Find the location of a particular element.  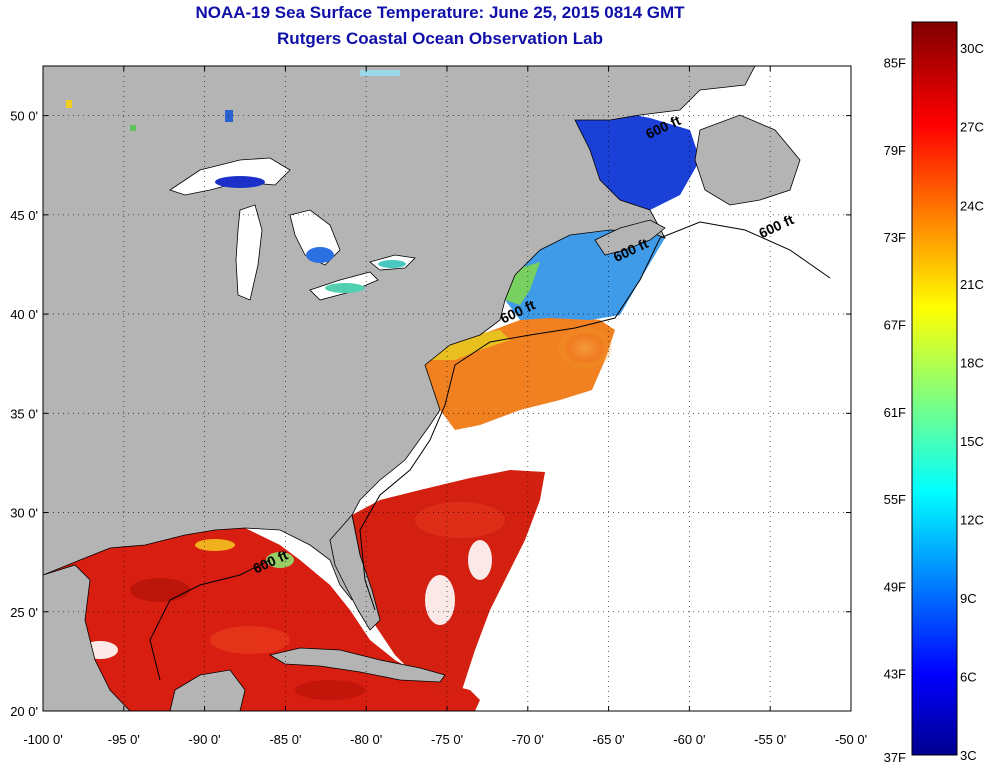

lon-tick-label: -60 0' is located at coordinates (689, 739).